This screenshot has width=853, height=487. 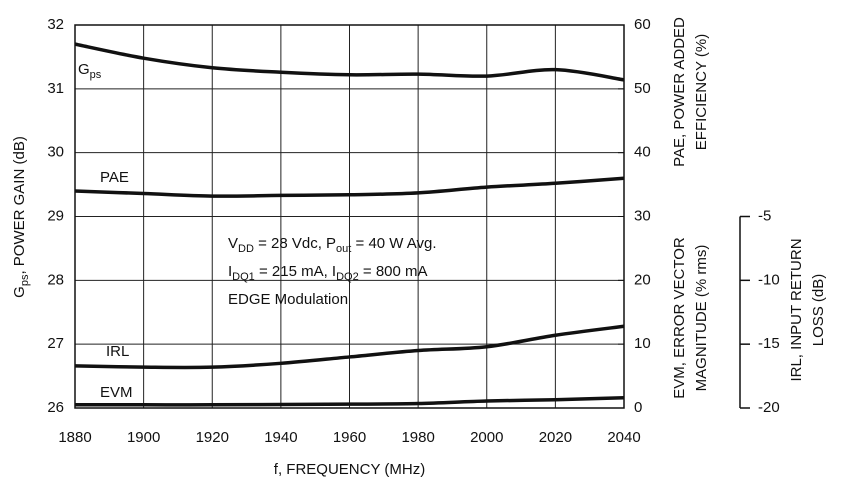 I want to click on series-label: EVM, so click(x=116, y=392).